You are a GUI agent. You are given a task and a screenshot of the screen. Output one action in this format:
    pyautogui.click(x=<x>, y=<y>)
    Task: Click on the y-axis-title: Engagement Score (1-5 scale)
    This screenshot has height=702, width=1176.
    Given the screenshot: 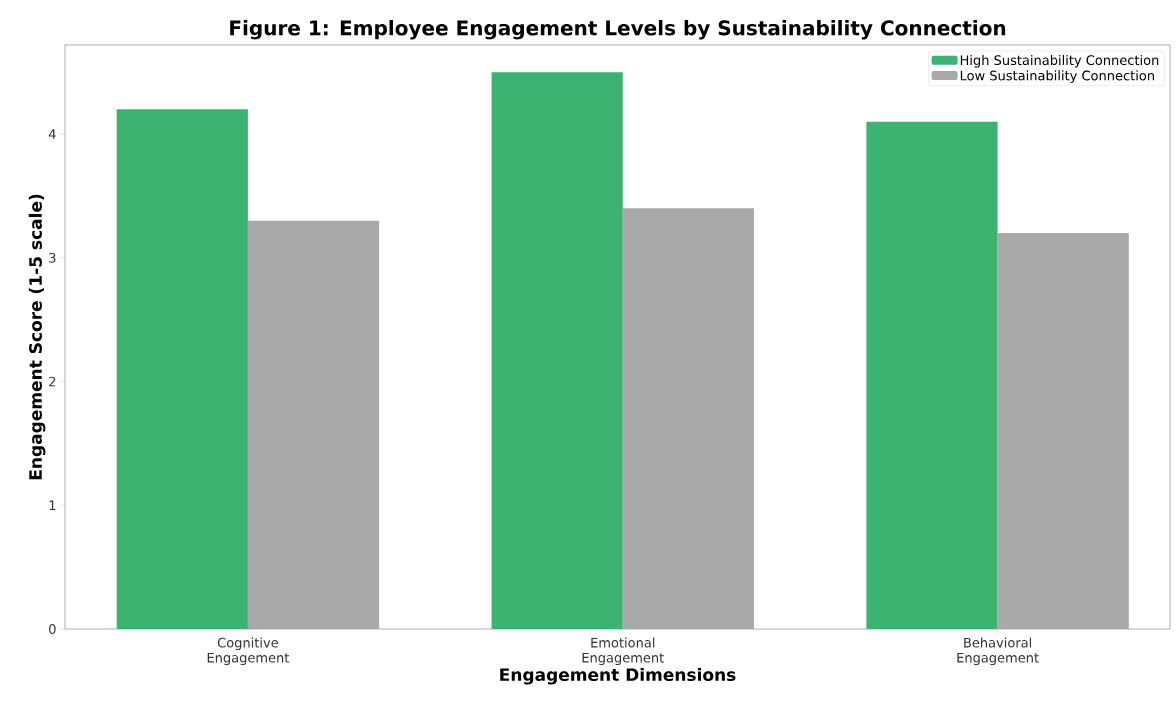 What is the action you would take?
    pyautogui.click(x=37, y=337)
    